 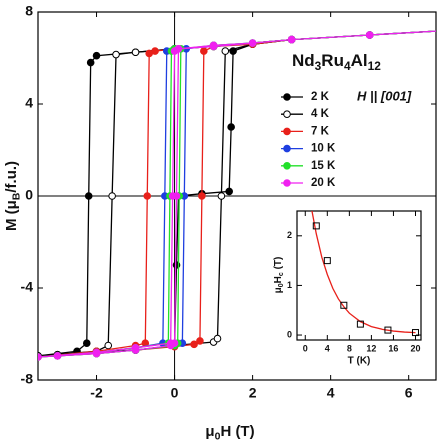 I want to click on y-axis-label-part: /f.u.), so click(x=11, y=177).